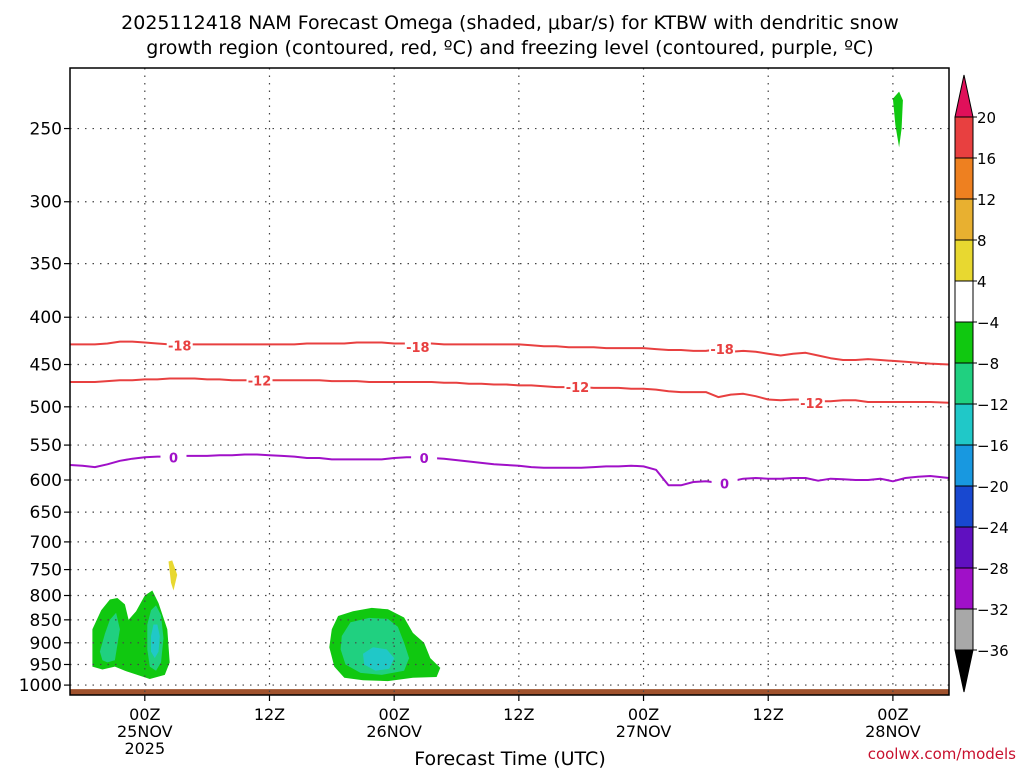 This screenshot has width=1024, height=768. I want to click on colorbar-label: −4, so click(988, 323).